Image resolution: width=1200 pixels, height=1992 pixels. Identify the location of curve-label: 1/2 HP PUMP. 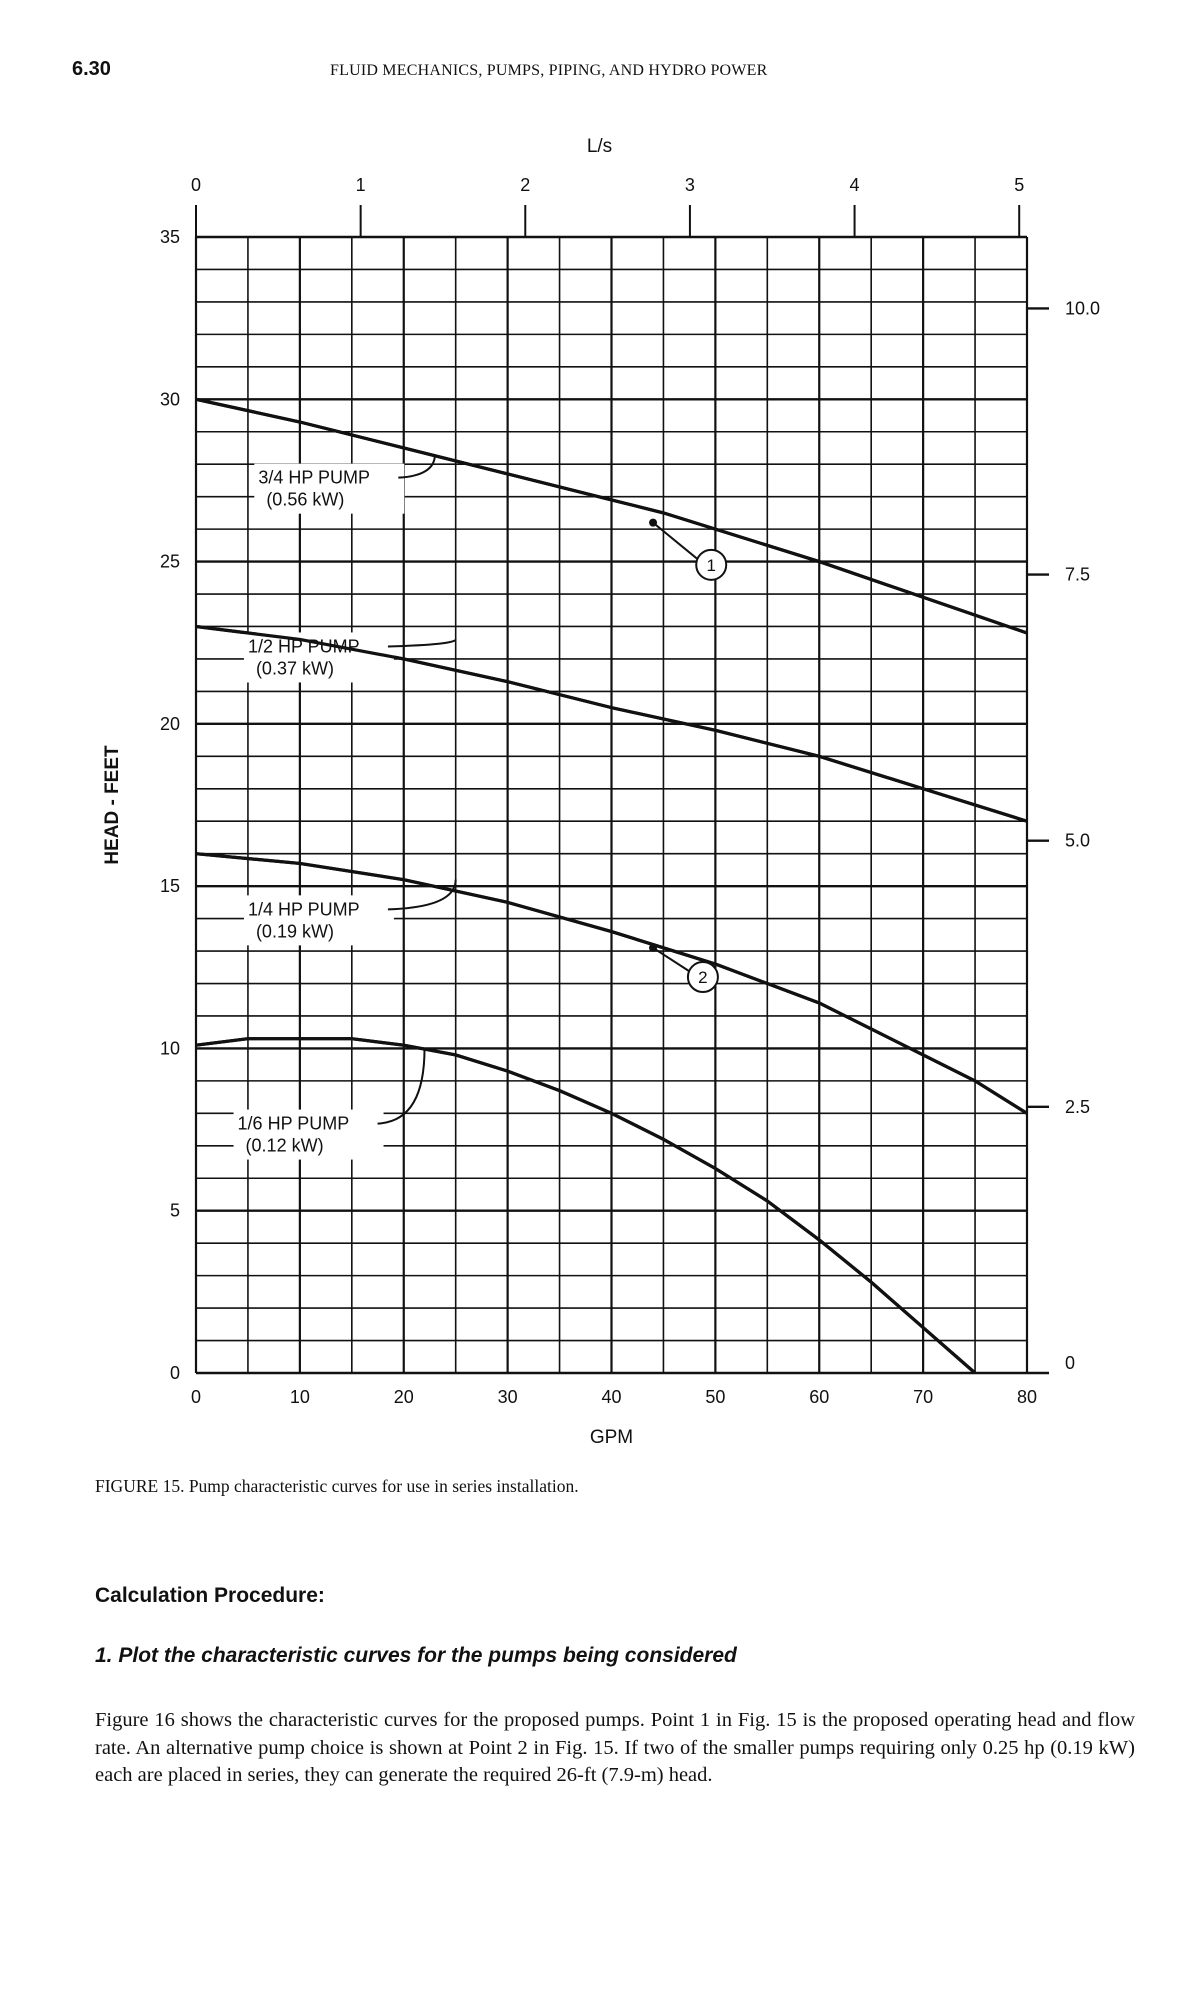
(304, 646).